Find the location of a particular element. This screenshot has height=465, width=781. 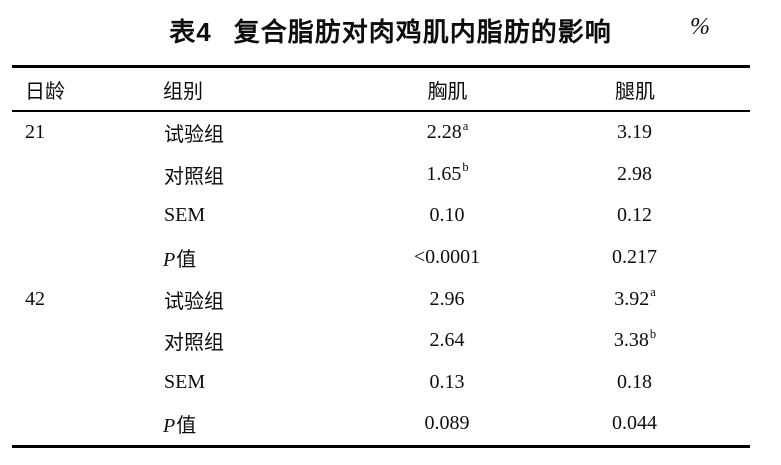

header-age: 日龄 is located at coordinates (45, 91).